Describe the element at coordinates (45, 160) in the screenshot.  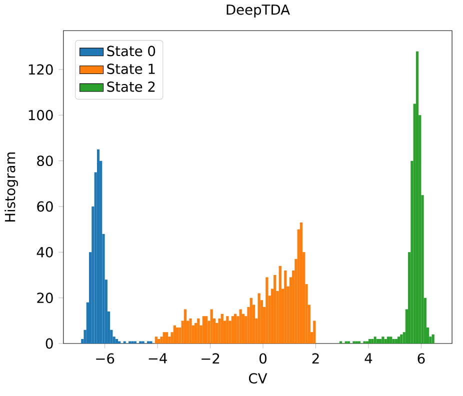
I see `y-tick-label: 80` at that location.